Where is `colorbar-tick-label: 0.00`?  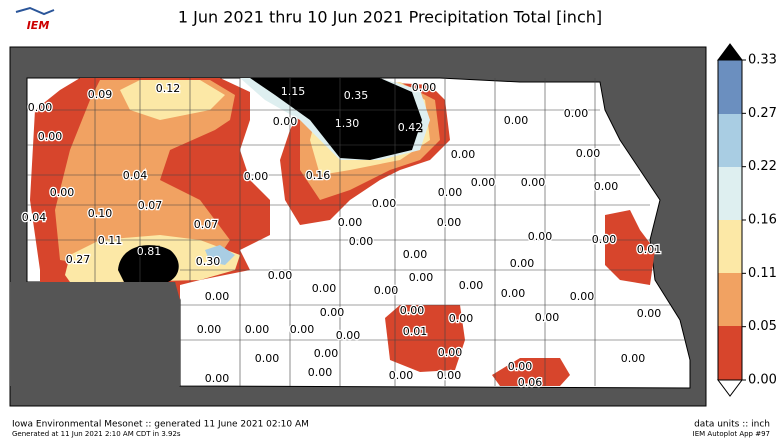 colorbar-tick-label: 0.00 is located at coordinates (762, 380).